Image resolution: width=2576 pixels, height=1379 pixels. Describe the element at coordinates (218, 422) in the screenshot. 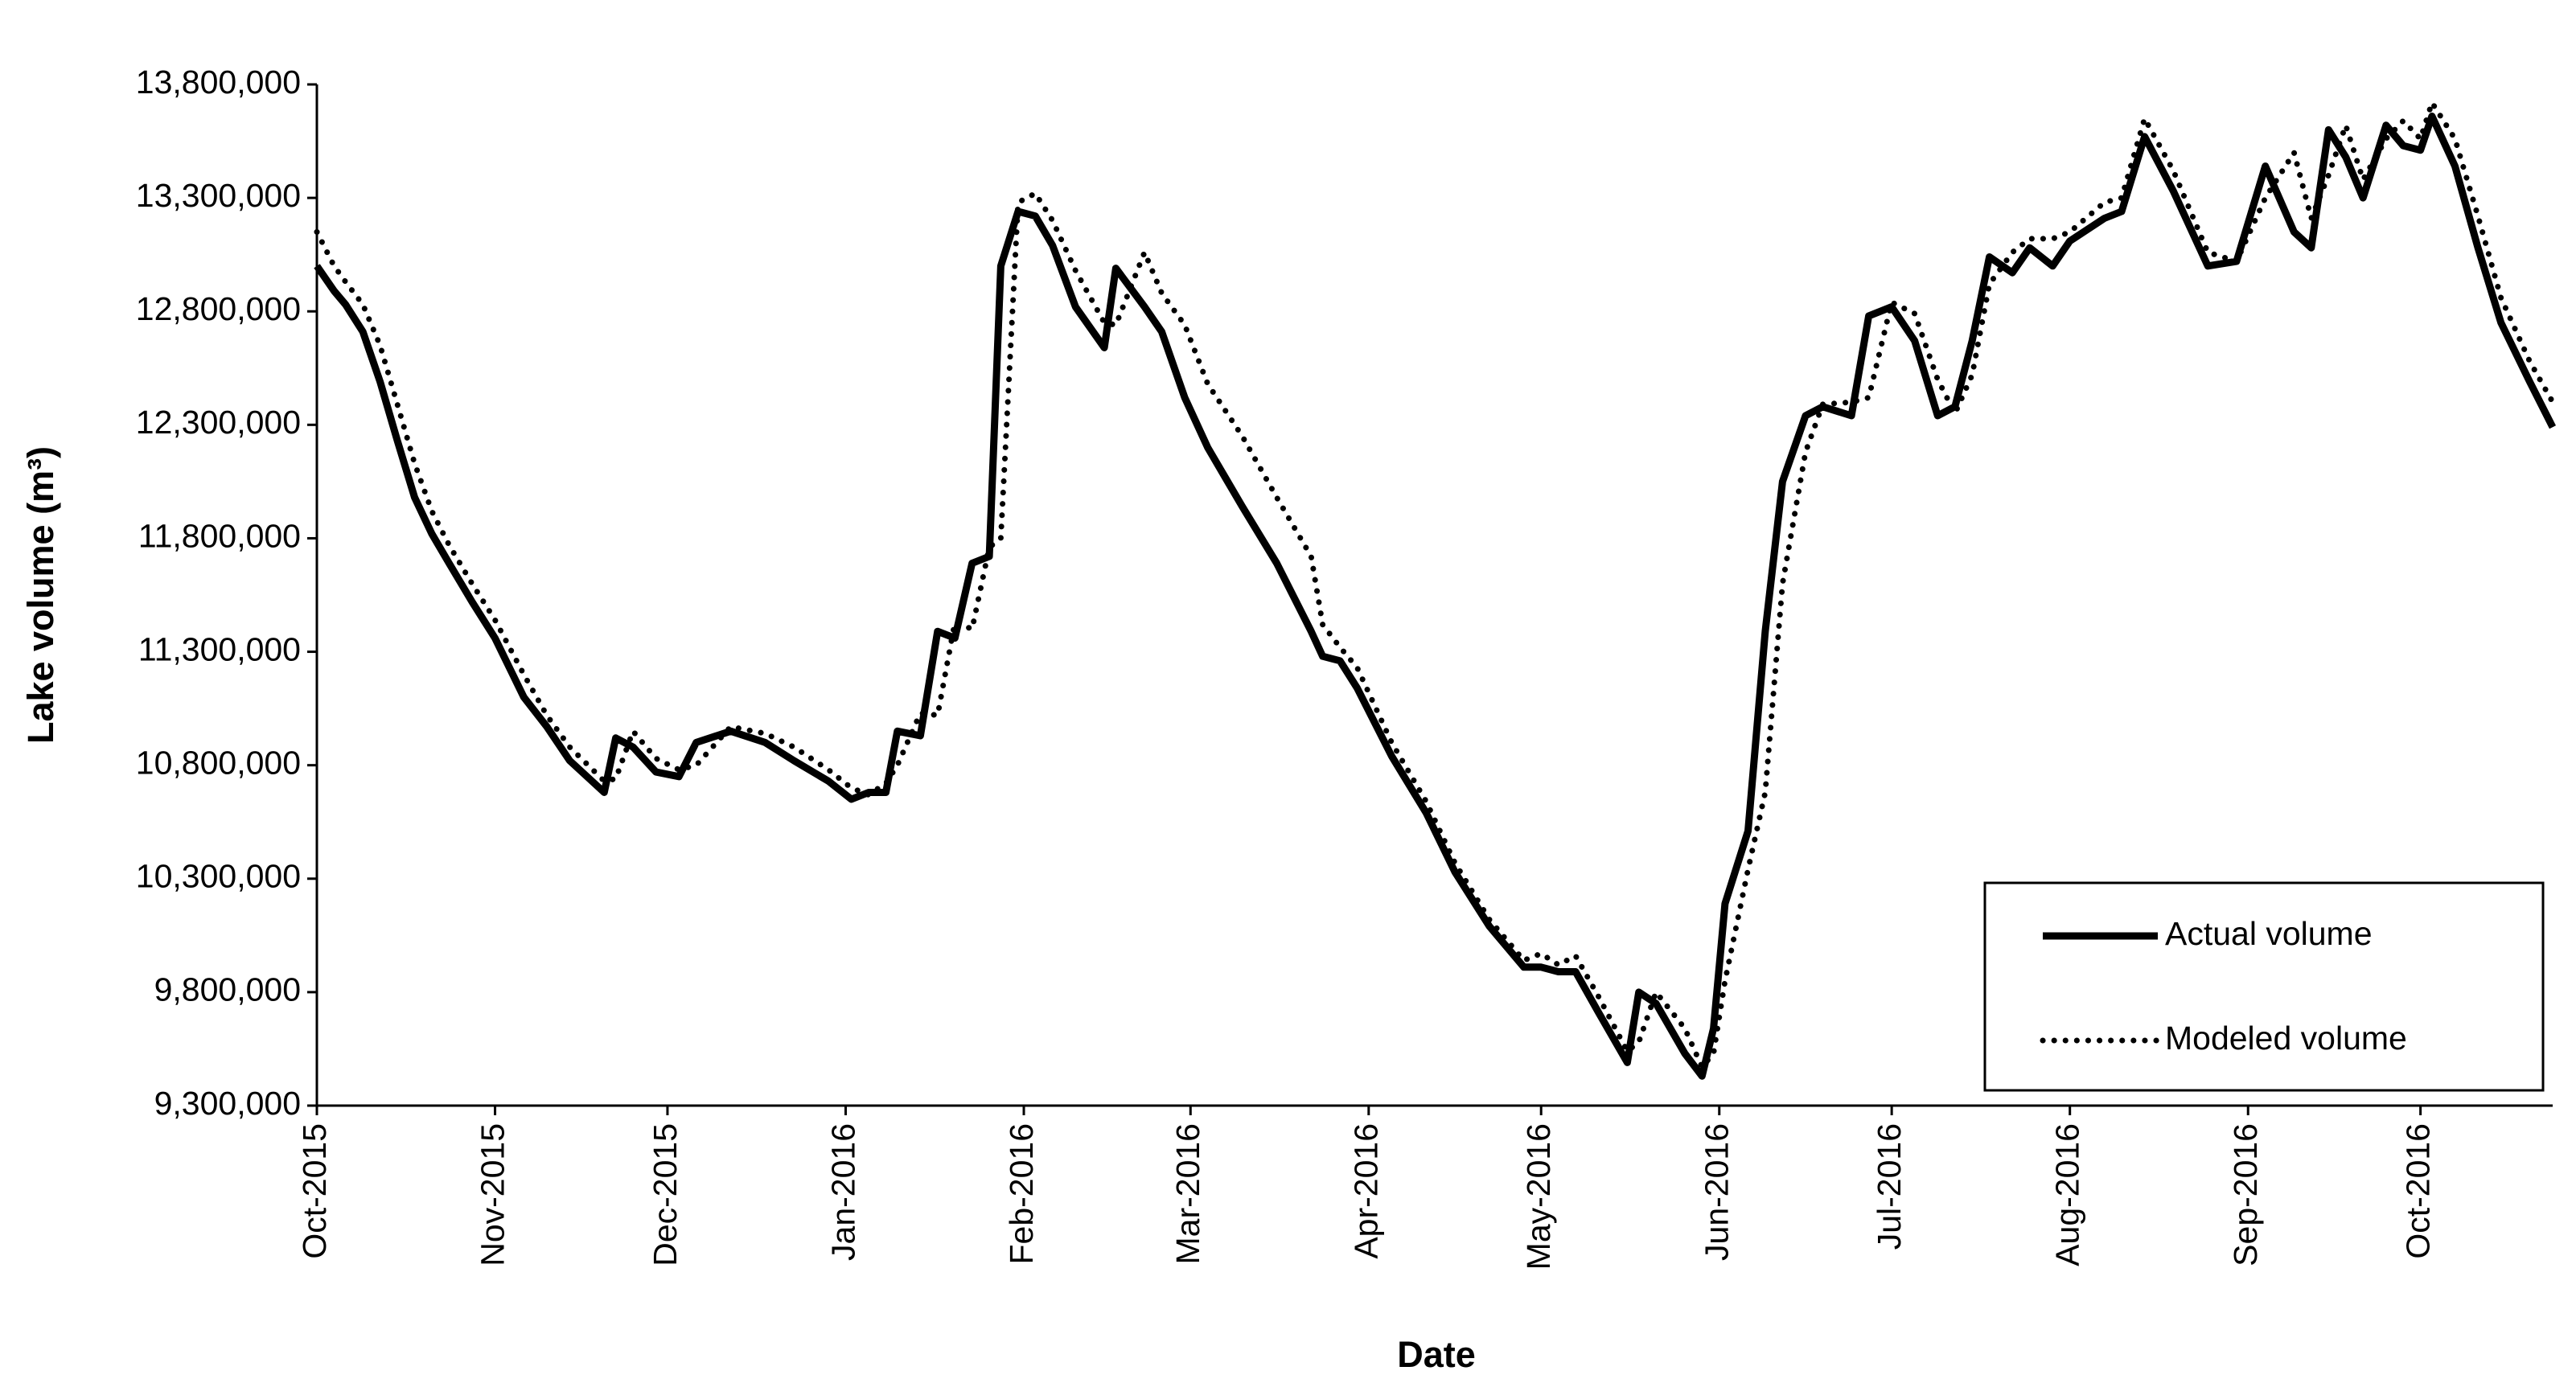

I see `y-tick-label: 12,300,000` at that location.